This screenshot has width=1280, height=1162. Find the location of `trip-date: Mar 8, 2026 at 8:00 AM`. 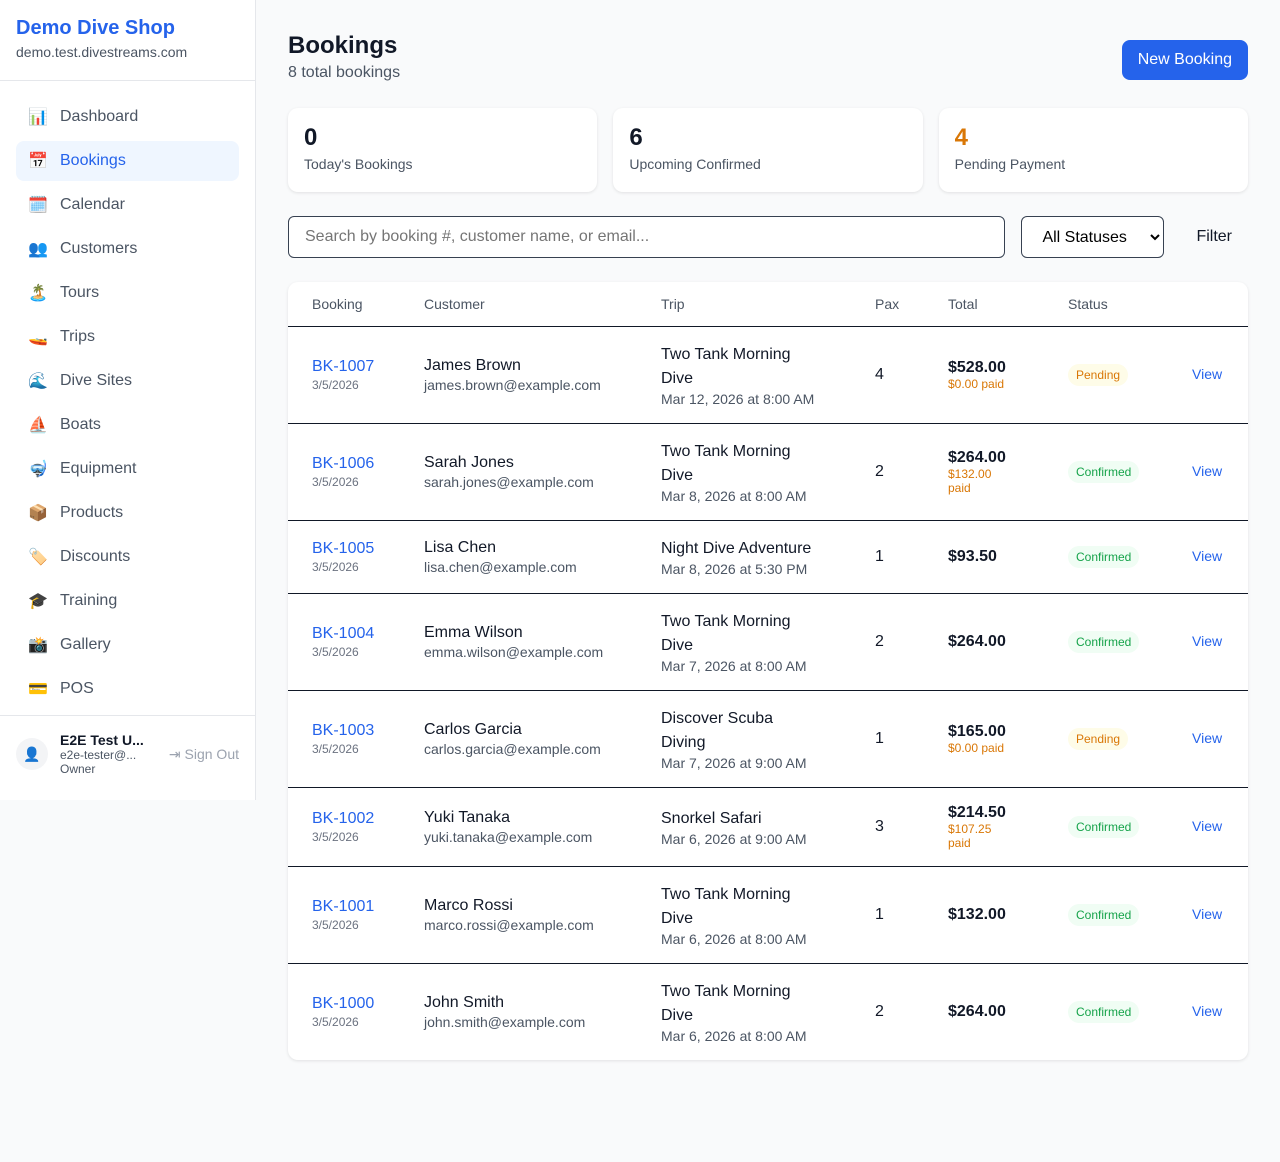

trip-date: Mar 8, 2026 at 8:00 AM is located at coordinates (734, 495).